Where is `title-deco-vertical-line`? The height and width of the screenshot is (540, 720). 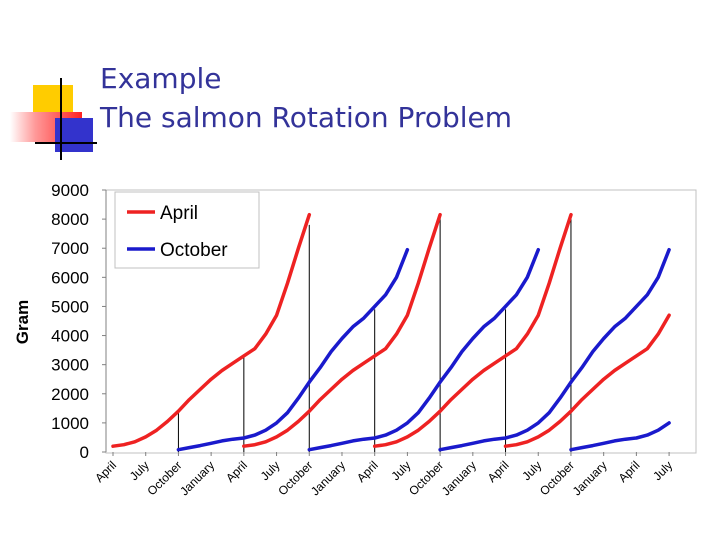 title-deco-vertical-line is located at coordinates (61, 119).